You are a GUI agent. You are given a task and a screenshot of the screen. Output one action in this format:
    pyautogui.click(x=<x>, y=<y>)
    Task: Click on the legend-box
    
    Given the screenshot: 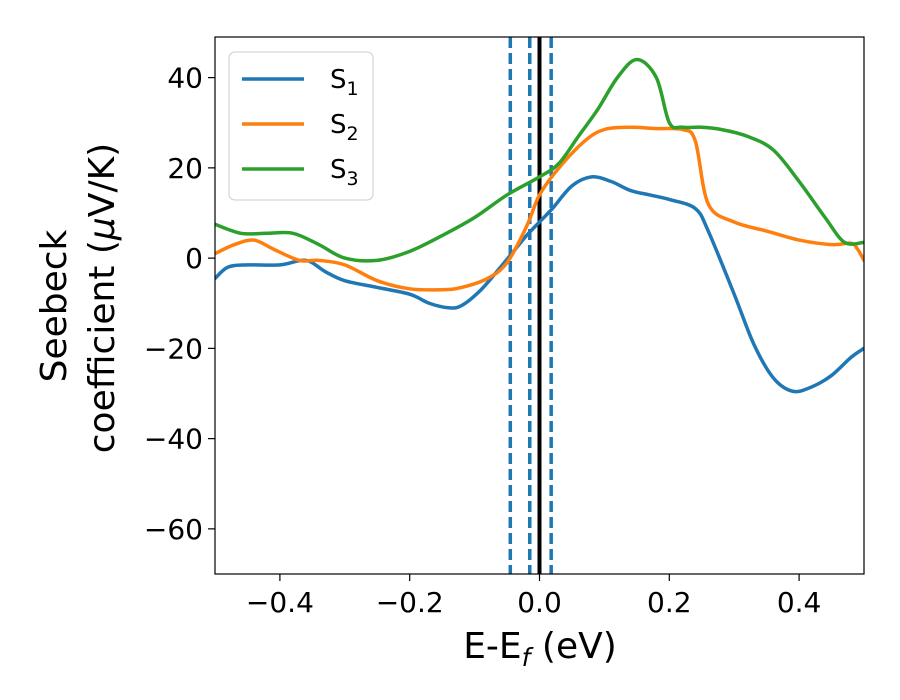 What is the action you would take?
    pyautogui.click(x=301, y=126)
    